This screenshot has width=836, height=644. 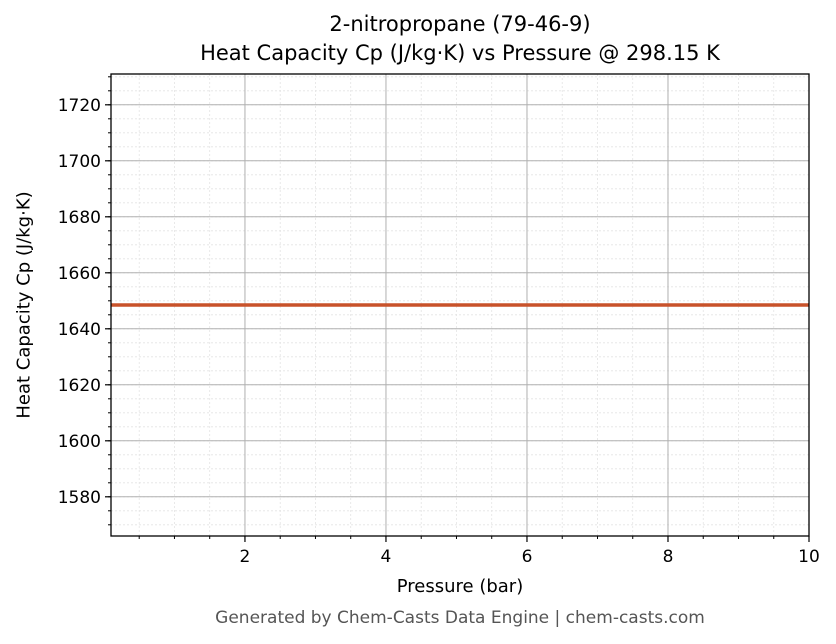 I want to click on y-tick-label: 1700, so click(x=79, y=162).